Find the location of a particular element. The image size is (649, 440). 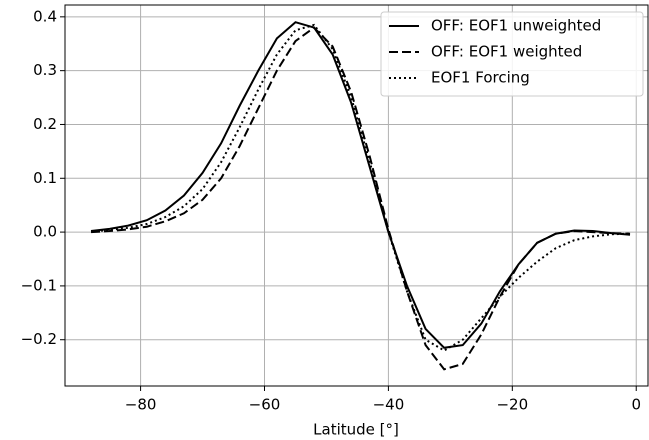

y-tick-label: −0.1 is located at coordinates (39, 285).